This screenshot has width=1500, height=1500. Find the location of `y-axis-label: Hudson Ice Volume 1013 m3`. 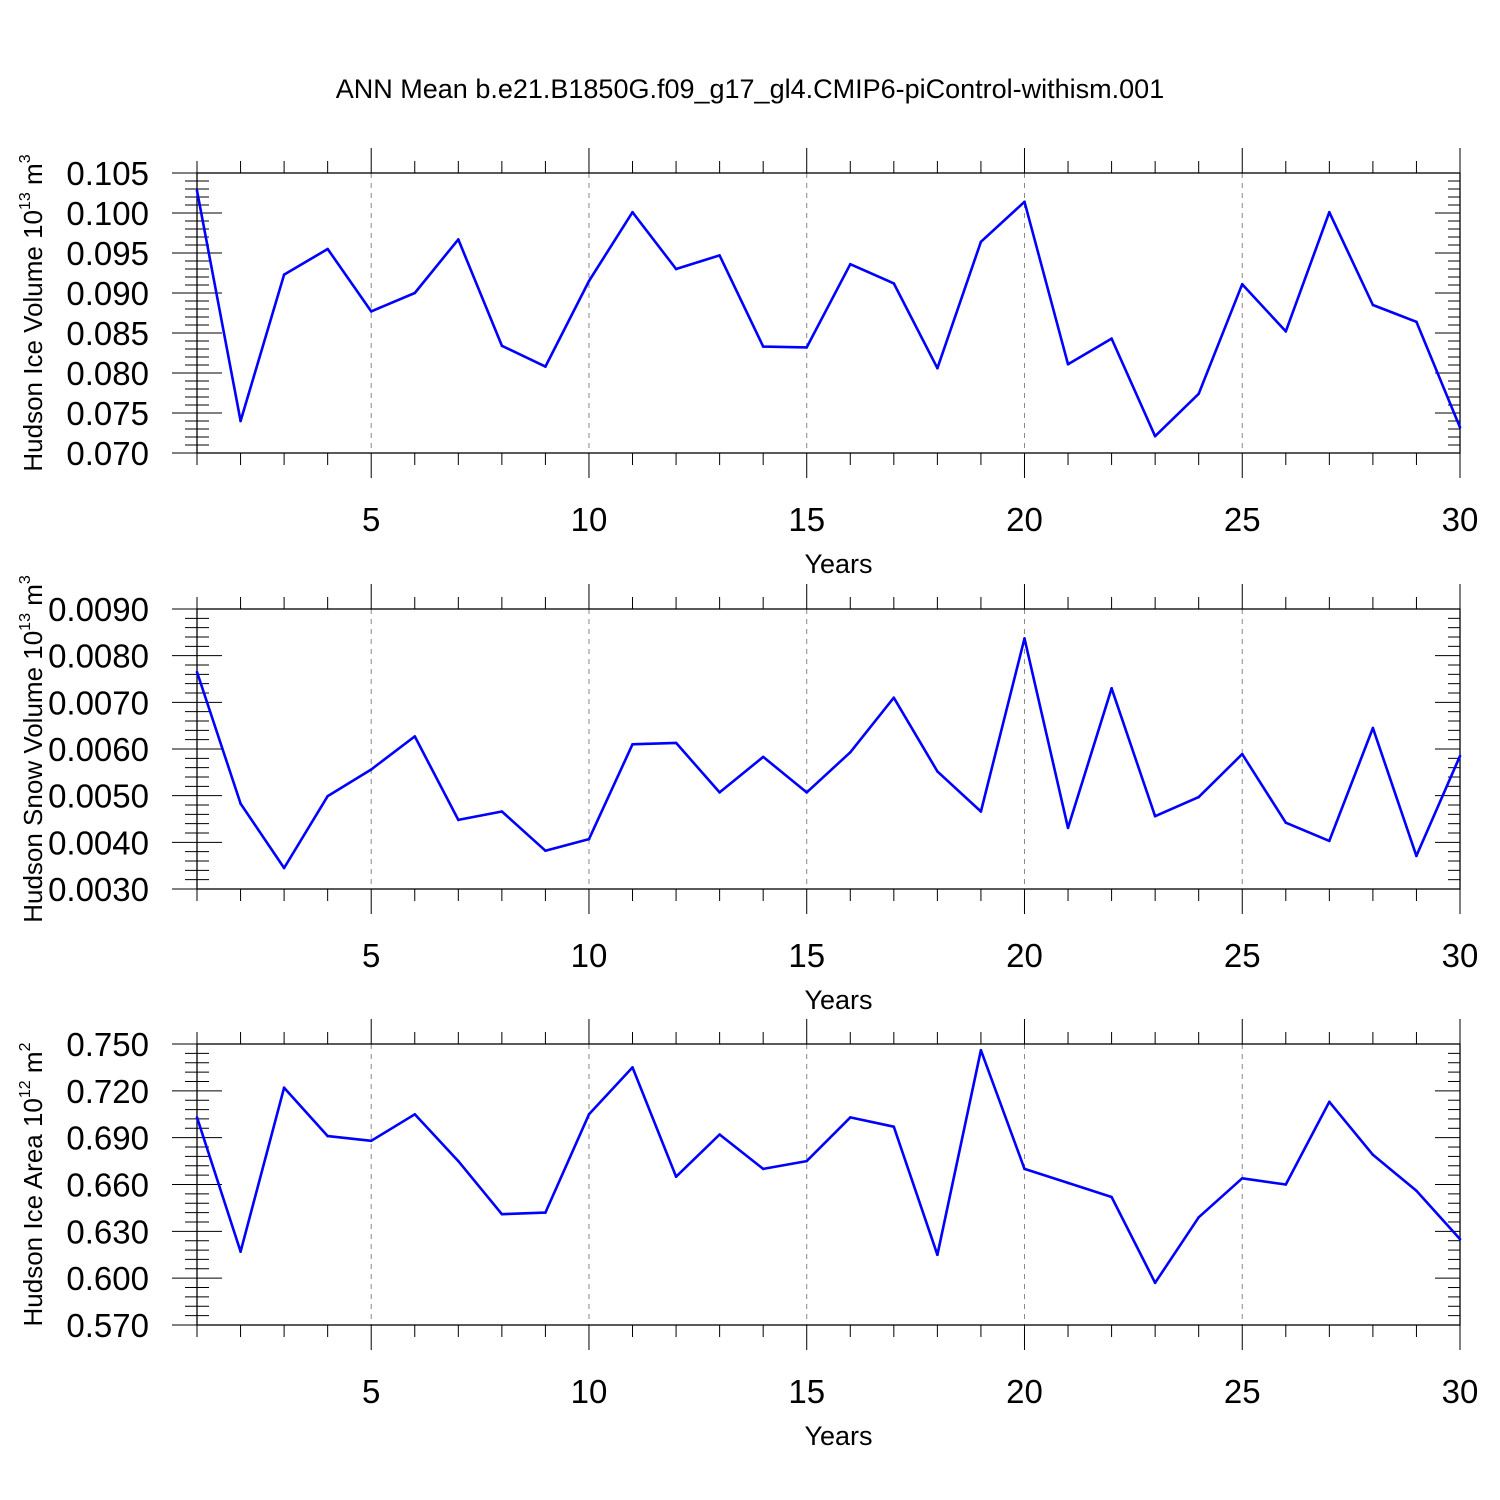

y-axis-label: Hudson Ice Volume 1013 m3 is located at coordinates (32, 312).